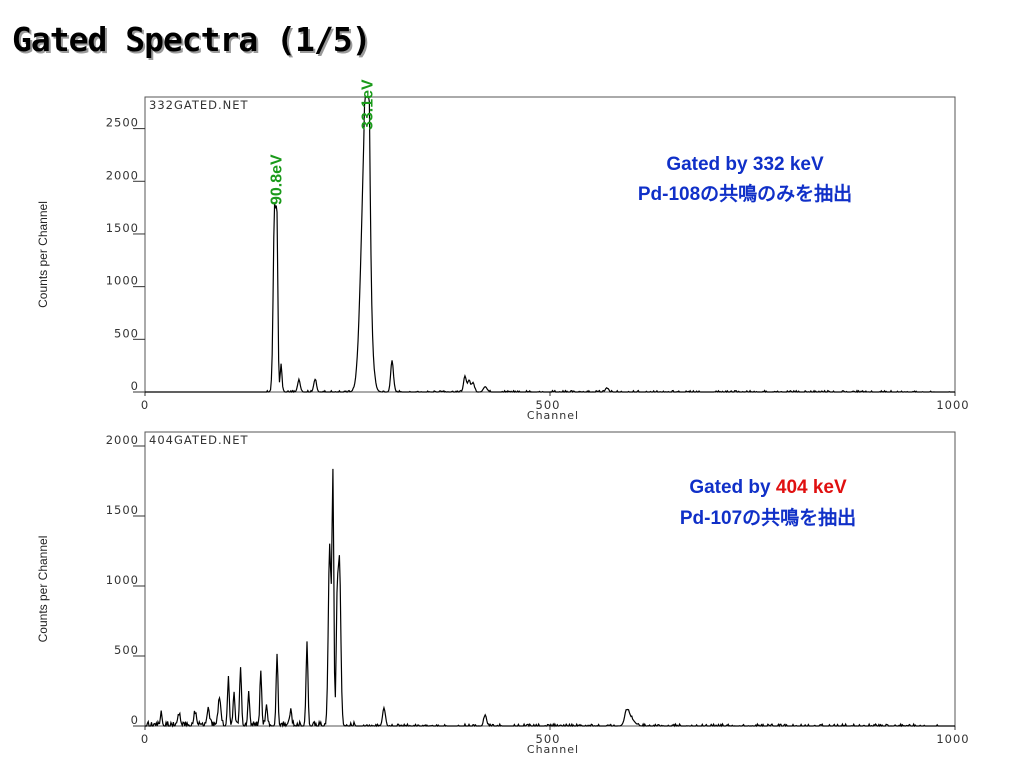 The width and height of the screenshot is (1024, 768). I want to click on annotation-line1: Gated by 332 keV, so click(745, 164).